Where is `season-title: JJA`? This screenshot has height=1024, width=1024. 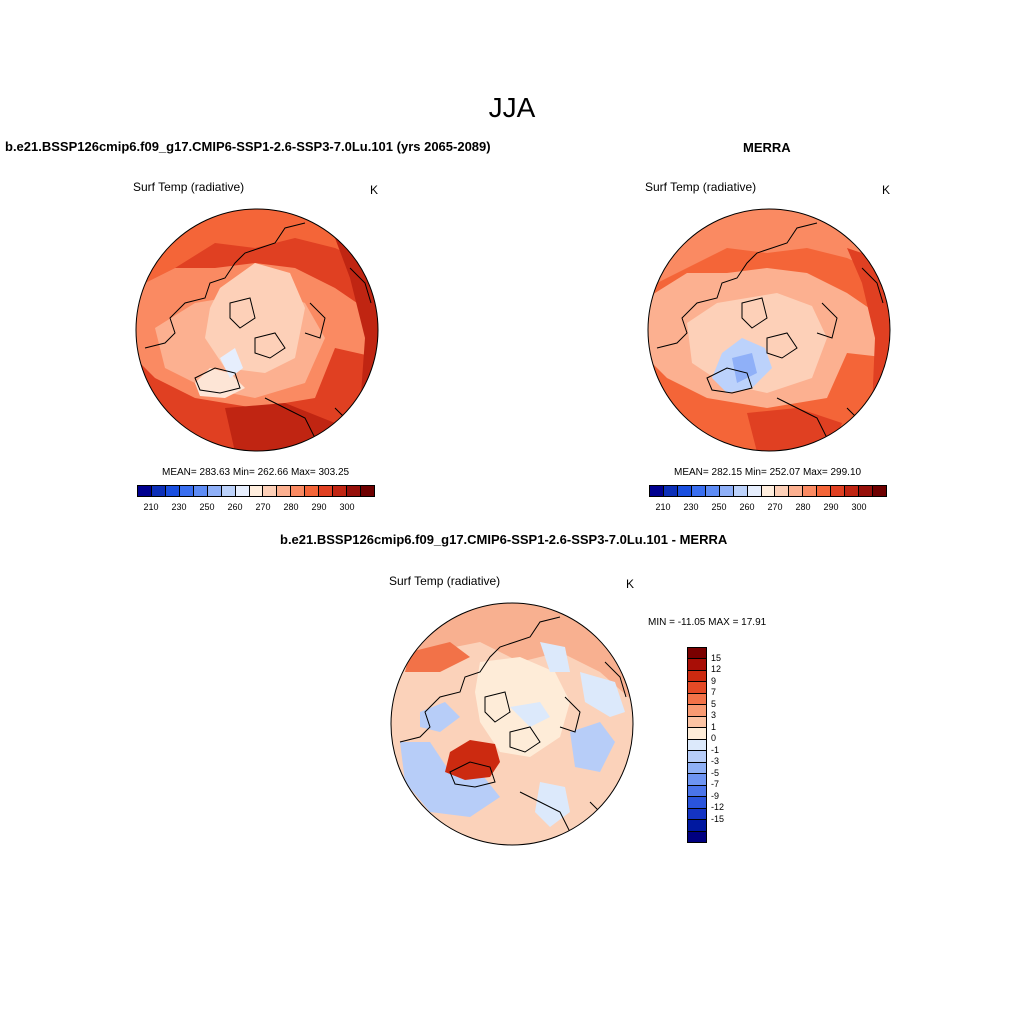 season-title: JJA is located at coordinates (512, 107).